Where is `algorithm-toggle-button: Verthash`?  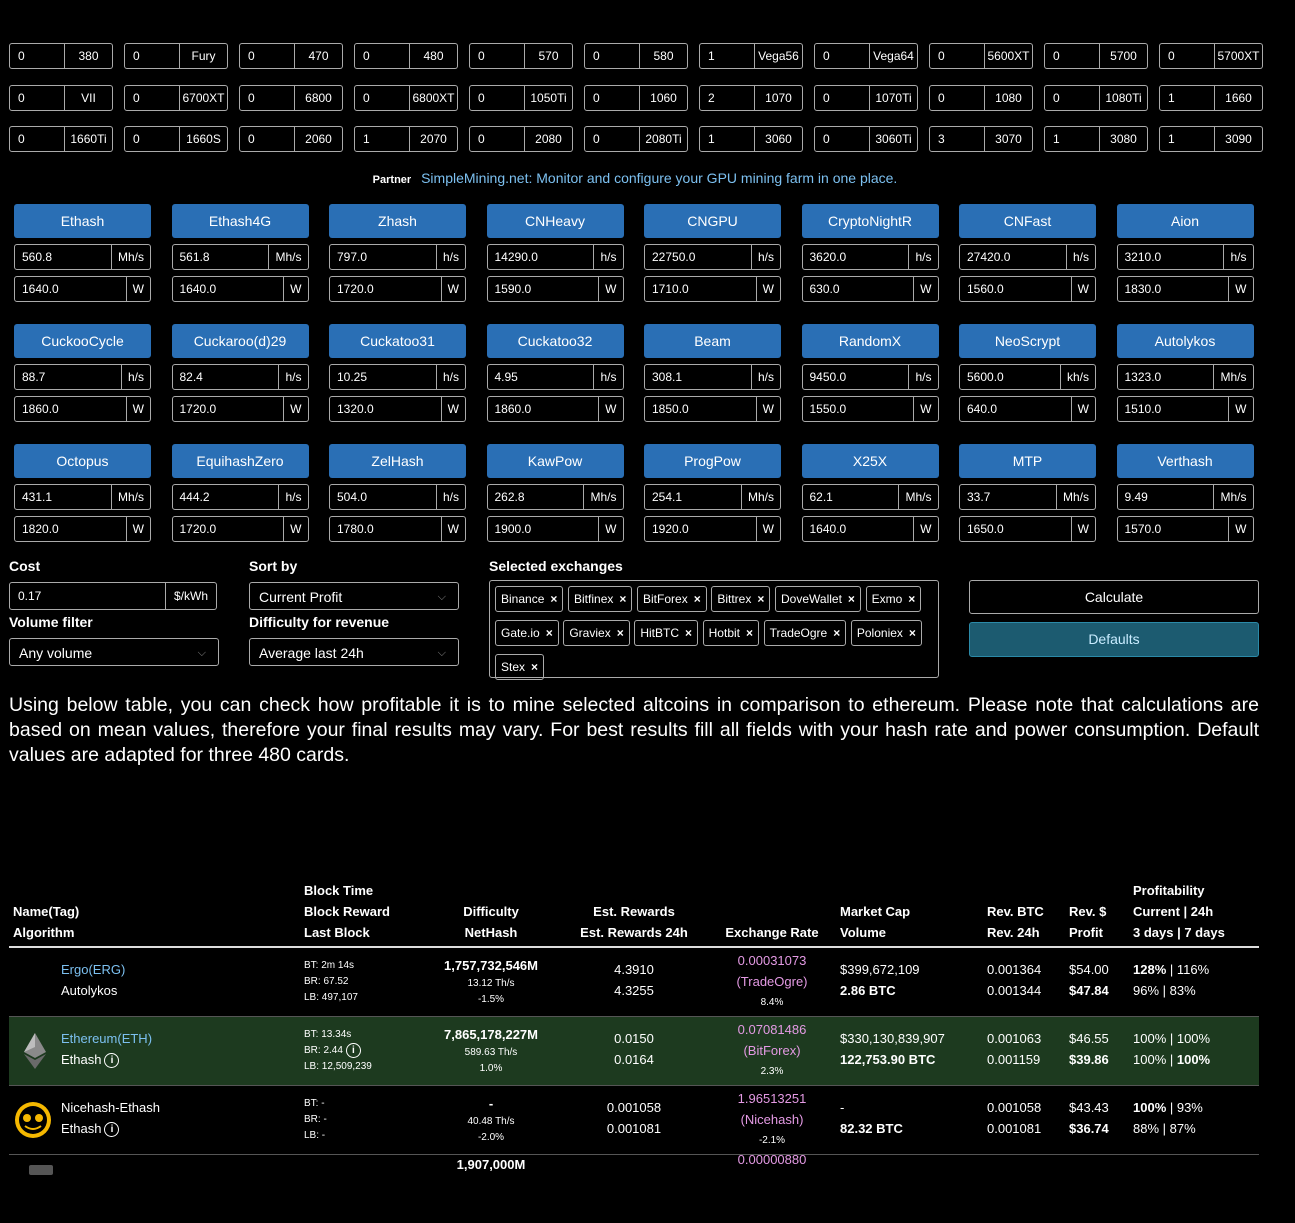
algorithm-toggle-button: Verthash is located at coordinates (1185, 461).